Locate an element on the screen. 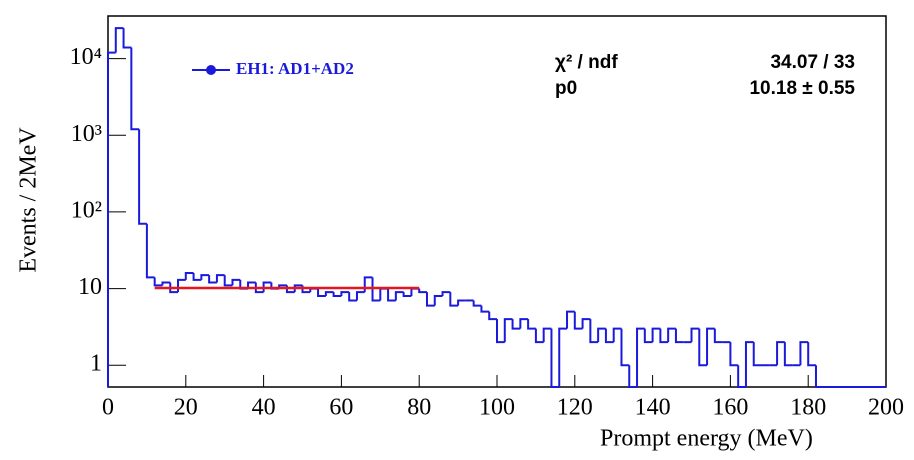  x-tick-label: 160 is located at coordinates (730, 408).